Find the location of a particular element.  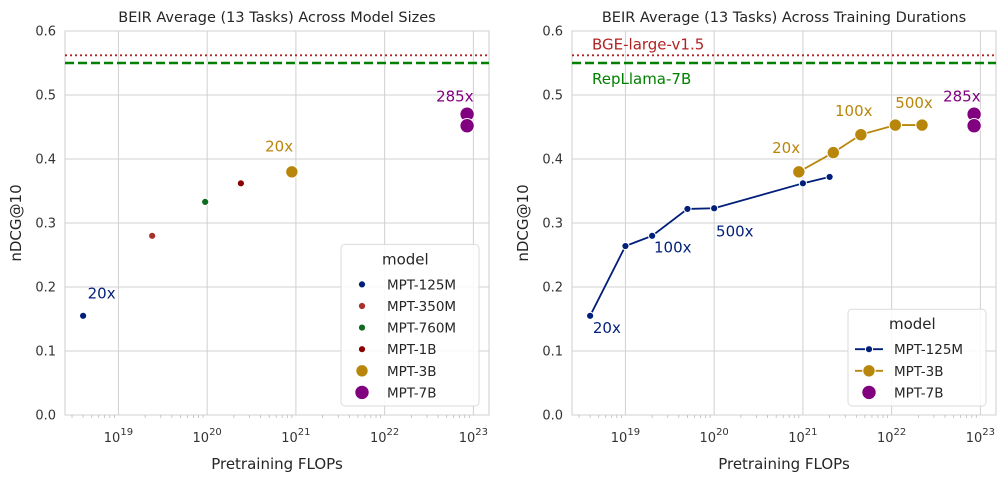

reference-line-label: RepLlama-7B is located at coordinates (641, 79).